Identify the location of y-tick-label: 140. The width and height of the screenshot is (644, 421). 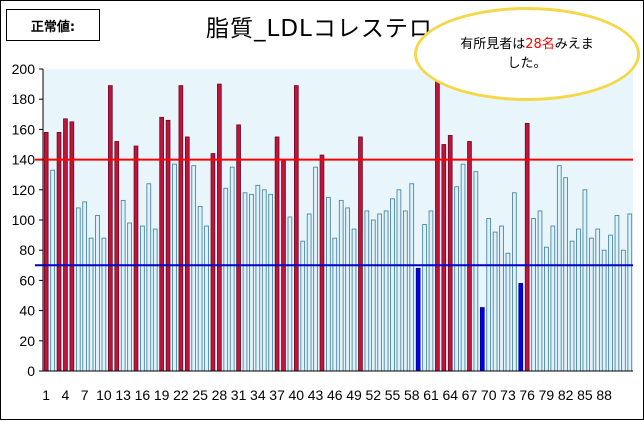
(24, 160).